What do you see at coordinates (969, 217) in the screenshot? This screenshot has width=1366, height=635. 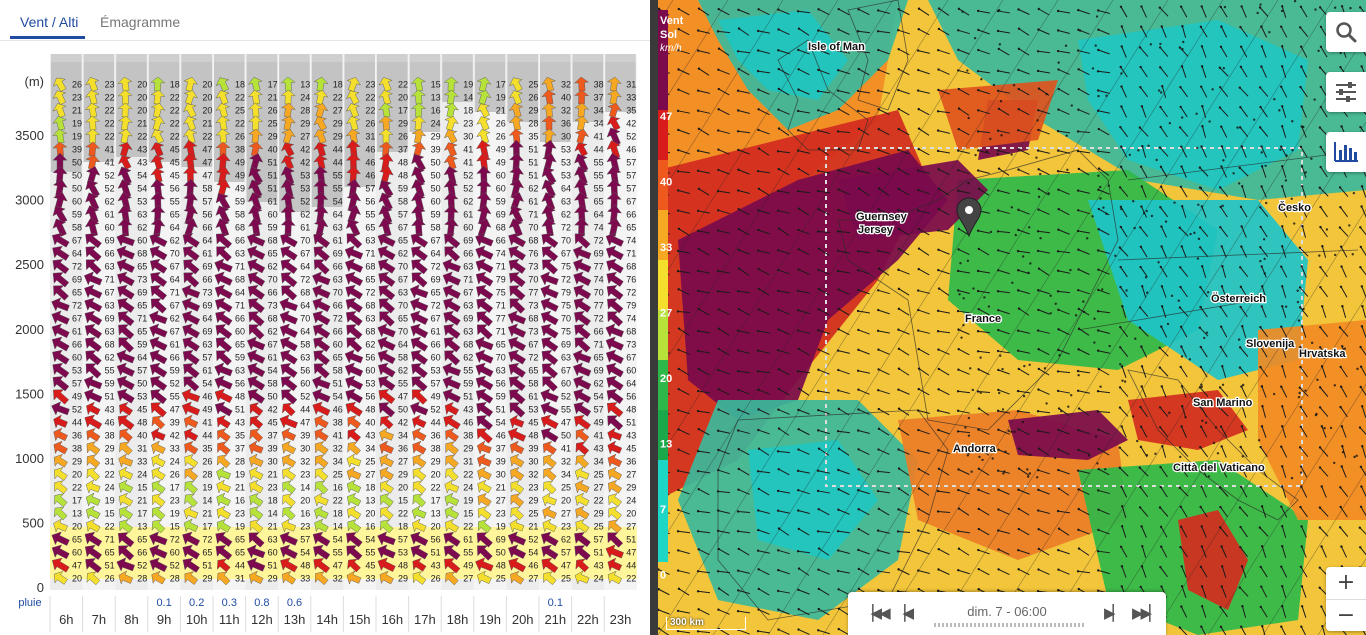 I see `location-pin-icon` at bounding box center [969, 217].